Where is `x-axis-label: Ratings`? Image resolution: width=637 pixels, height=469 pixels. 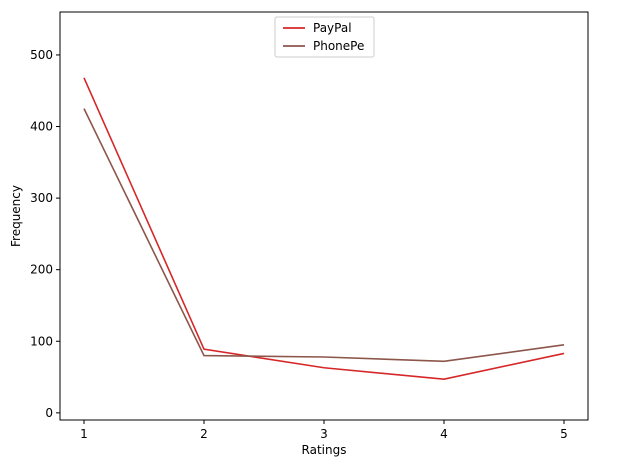
x-axis-label: Ratings is located at coordinates (324, 450).